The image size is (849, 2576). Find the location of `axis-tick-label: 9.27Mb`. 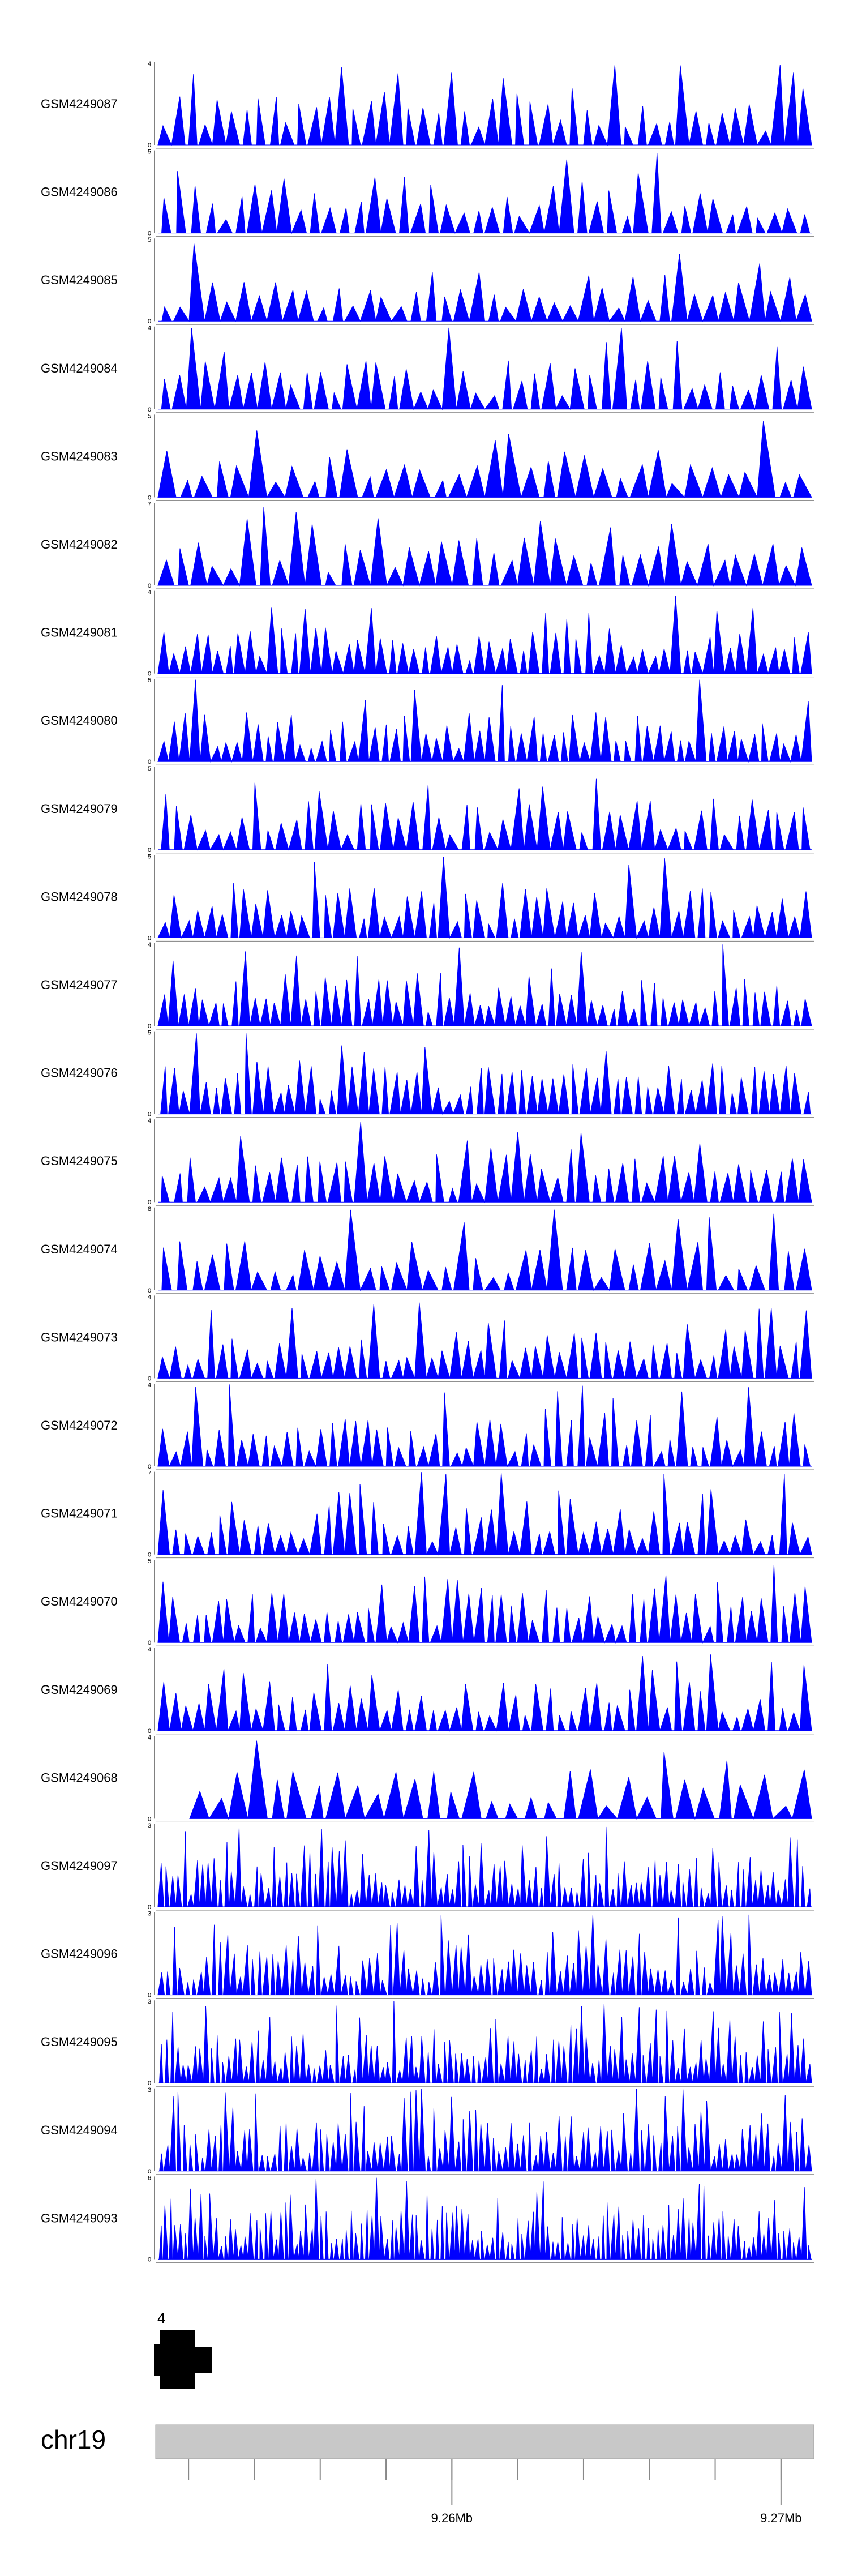

axis-tick-label: 9.27Mb is located at coordinates (780, 2518).